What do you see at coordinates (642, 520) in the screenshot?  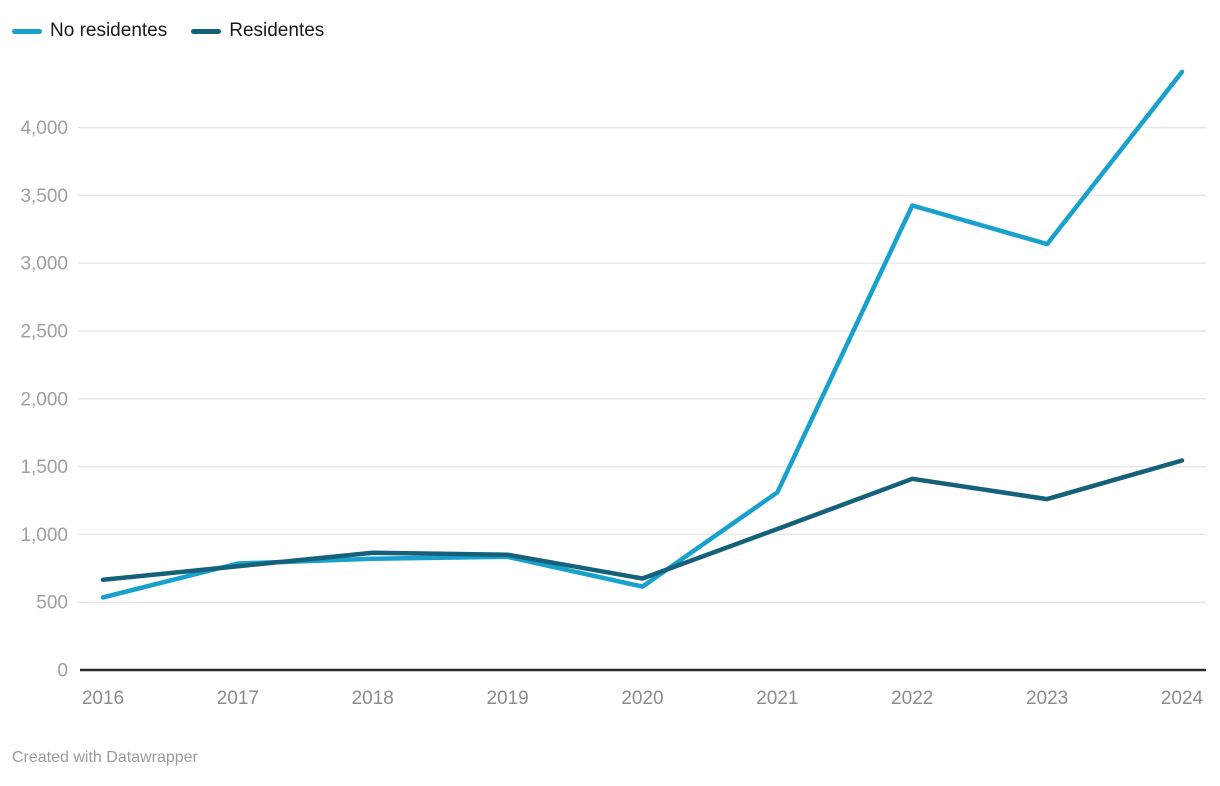 I see `series-line-residentes` at bounding box center [642, 520].